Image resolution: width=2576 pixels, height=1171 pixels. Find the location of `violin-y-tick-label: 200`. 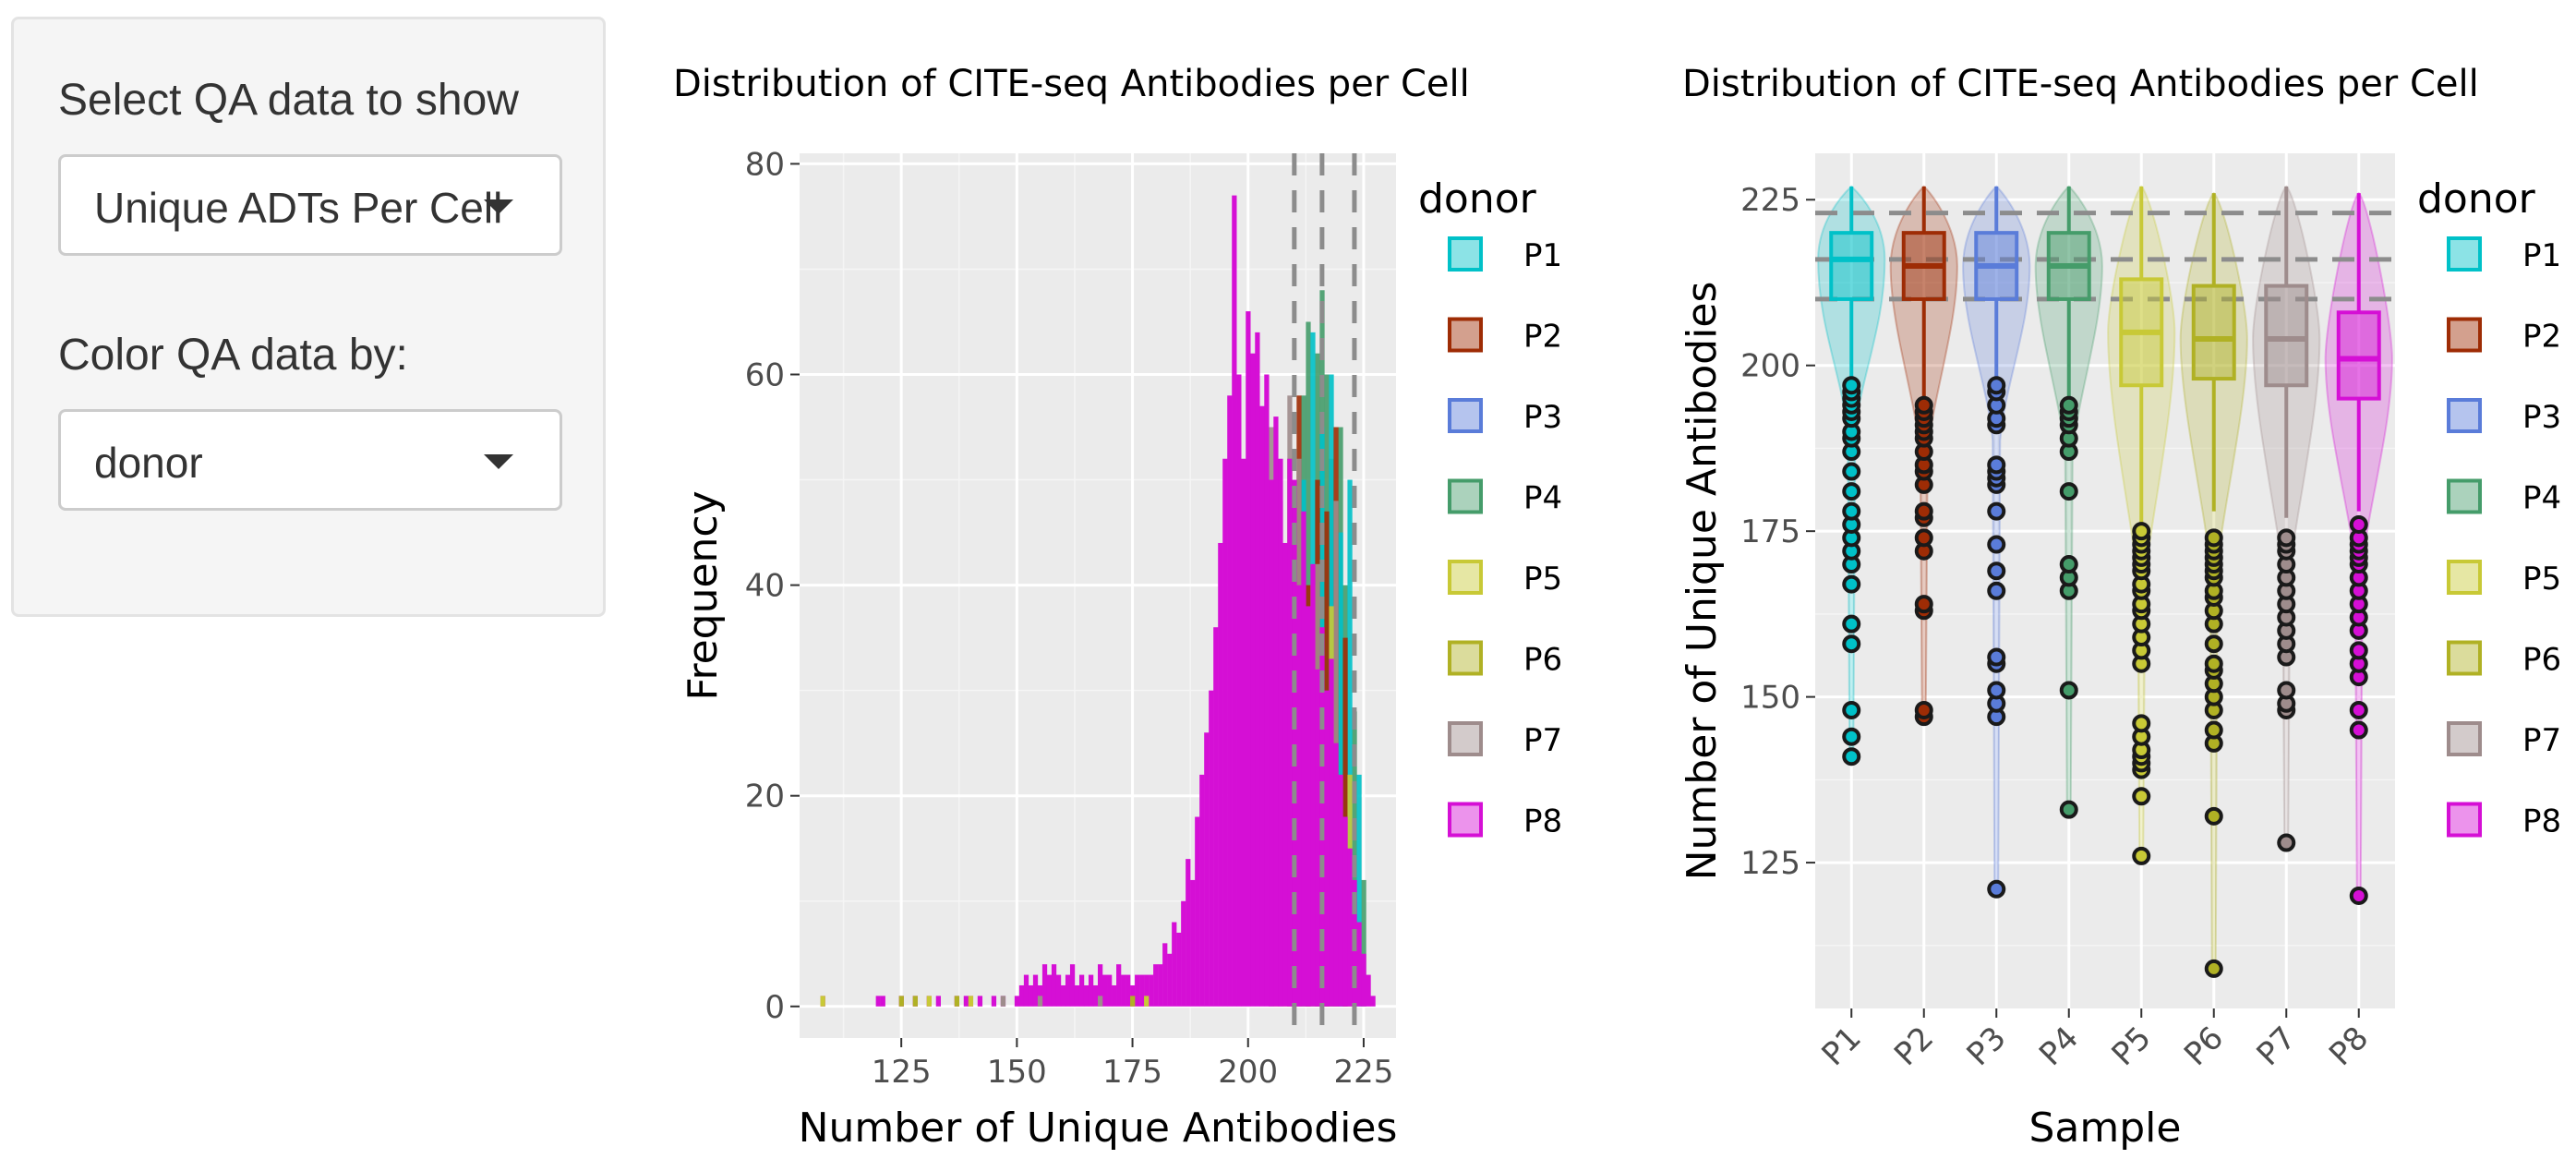

violin-y-tick-label: 200 is located at coordinates (1770, 367).